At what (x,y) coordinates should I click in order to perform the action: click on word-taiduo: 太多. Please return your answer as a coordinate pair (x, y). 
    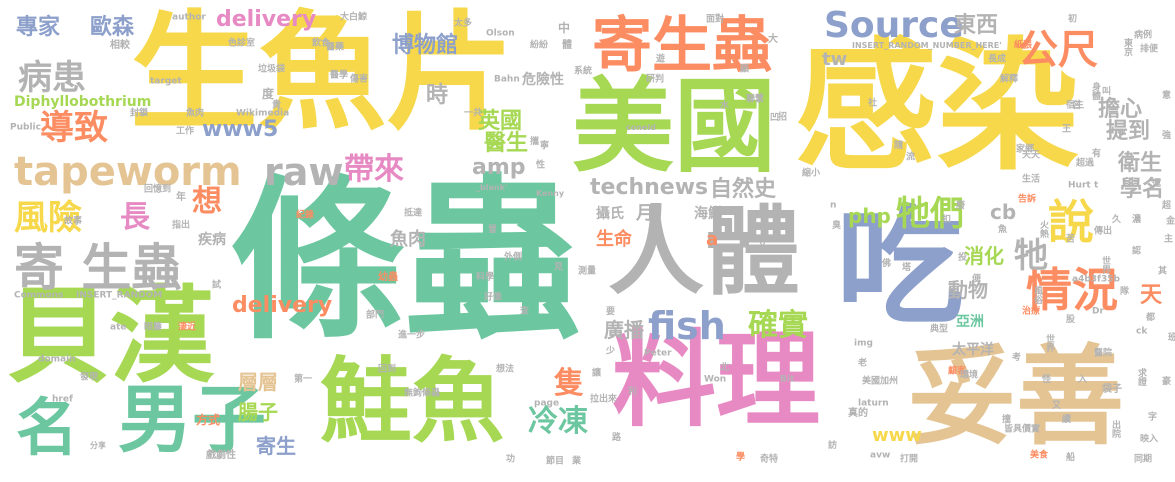
    Looking at the image, I should click on (463, 23).